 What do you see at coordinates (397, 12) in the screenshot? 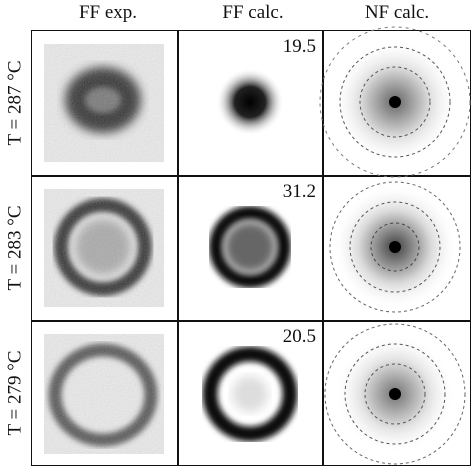
I see `header-nf-calc: NF calc.` at bounding box center [397, 12].